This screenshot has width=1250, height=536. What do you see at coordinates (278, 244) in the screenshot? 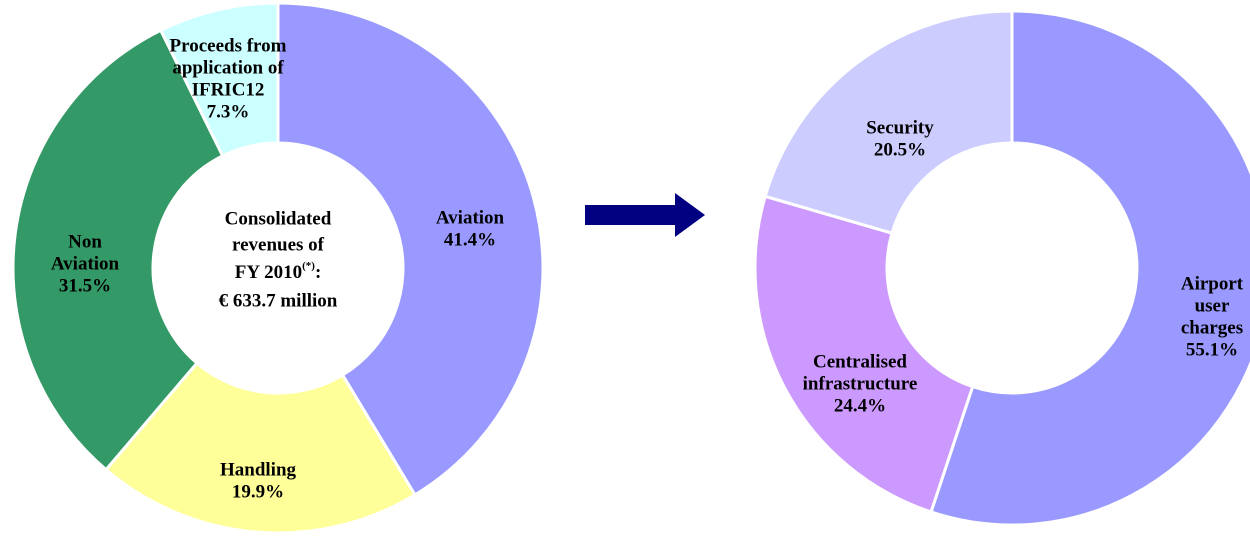
I see `center-text: revenues of` at bounding box center [278, 244].